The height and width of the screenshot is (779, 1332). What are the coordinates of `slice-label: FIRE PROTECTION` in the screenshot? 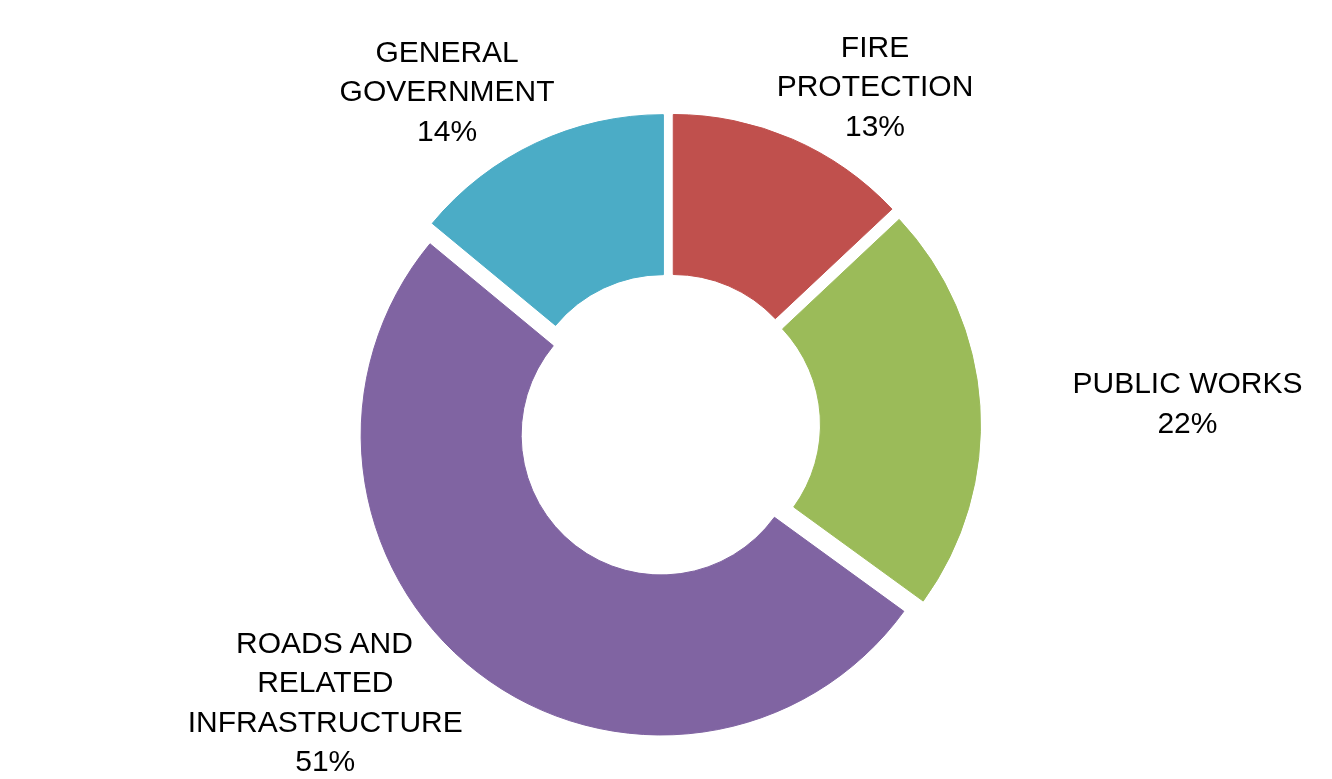 It's located at (875, 66).